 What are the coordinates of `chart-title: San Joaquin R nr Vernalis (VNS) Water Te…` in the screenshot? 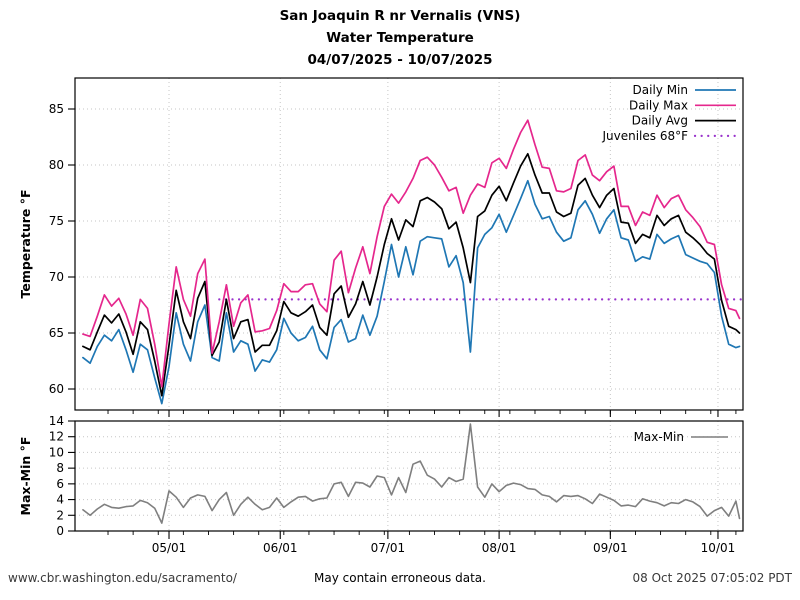 It's located at (400, 38).